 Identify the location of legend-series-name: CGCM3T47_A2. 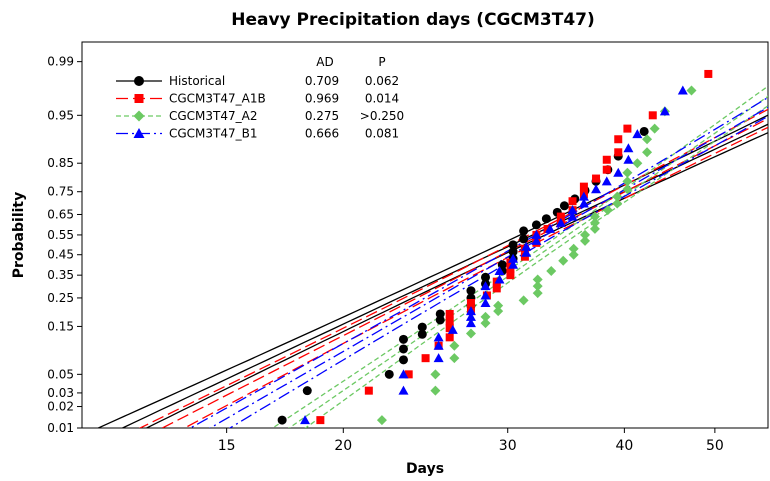
(213, 116).